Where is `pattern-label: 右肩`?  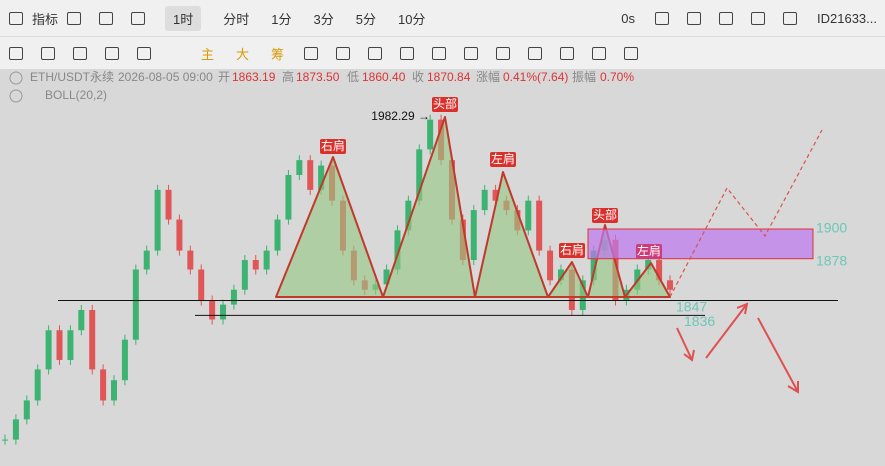 pattern-label: 右肩 is located at coordinates (572, 249).